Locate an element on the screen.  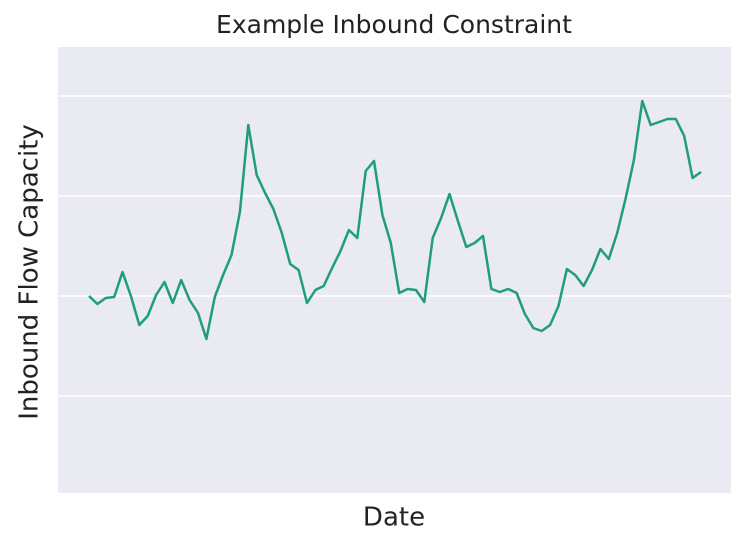
x-axis-label: Date is located at coordinates (394, 518).